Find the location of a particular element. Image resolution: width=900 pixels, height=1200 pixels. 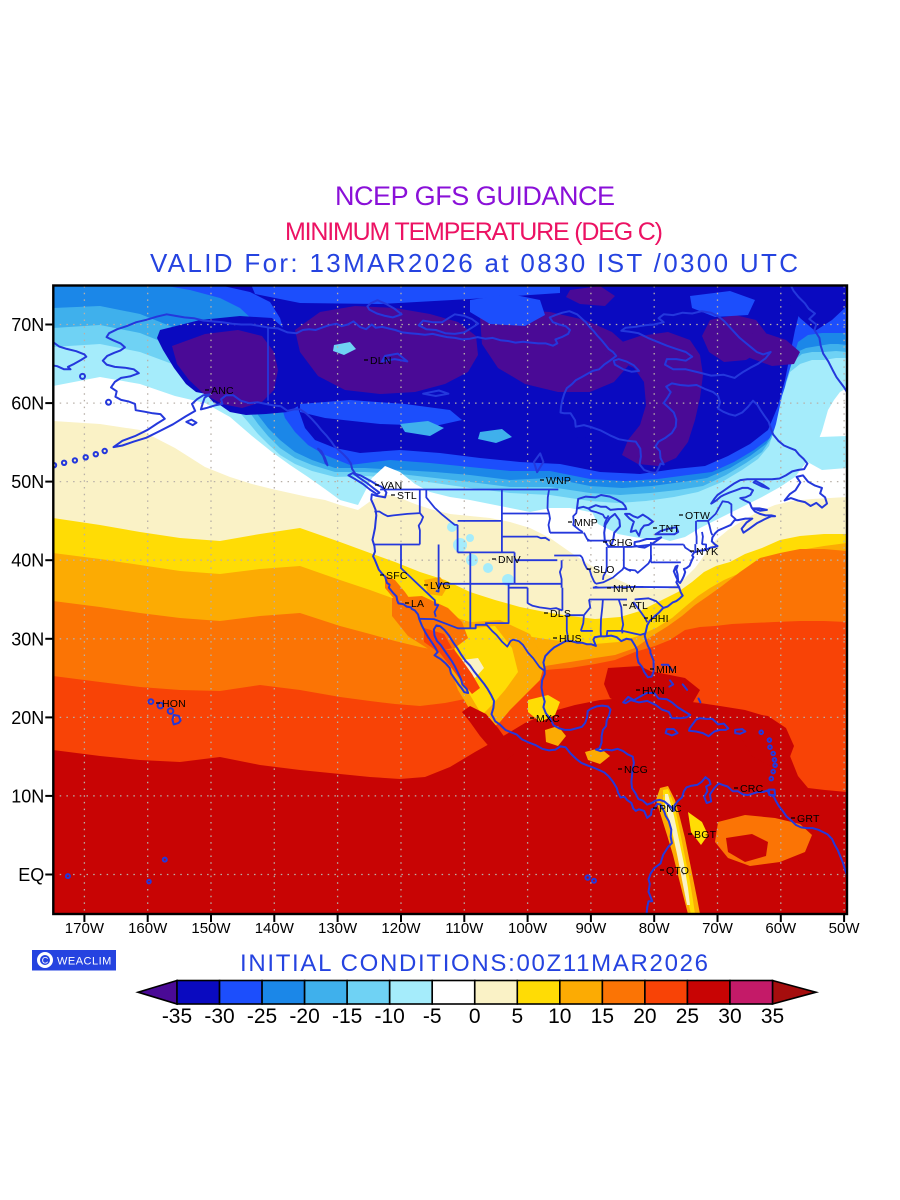

svg-text: LA is located at coordinates (417, 604).